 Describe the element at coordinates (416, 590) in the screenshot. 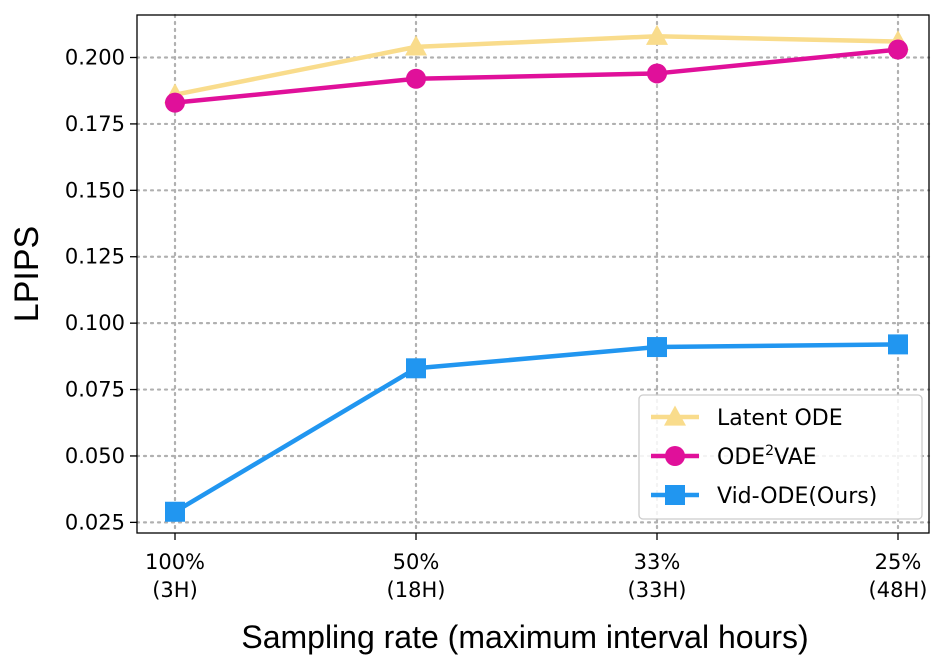

I see `x-tick-label-hours: (18H)` at that location.